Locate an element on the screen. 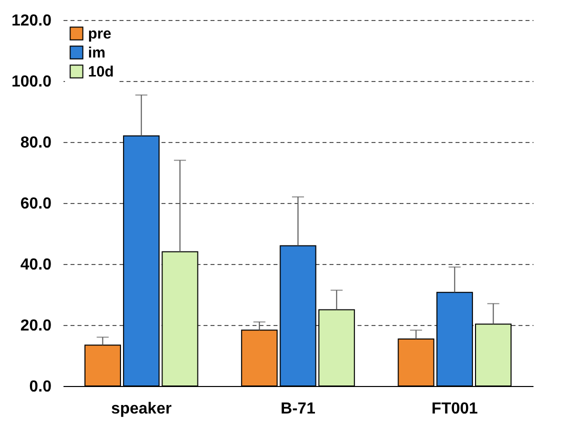 This screenshot has height=436, width=580. y-tick-label: 80.0 is located at coordinates (36, 143).